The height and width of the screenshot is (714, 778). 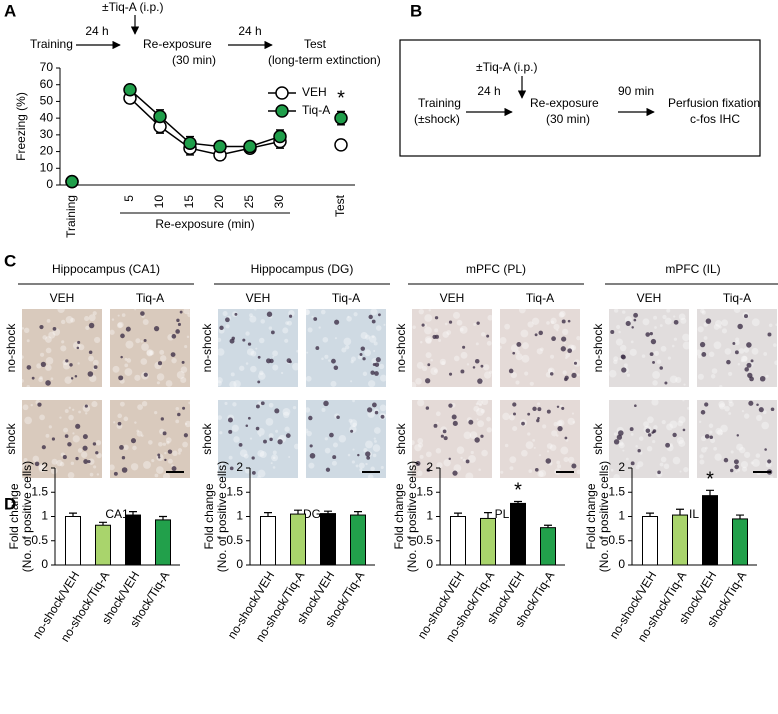 I want to click on step-text: Test, so click(x=315, y=44).